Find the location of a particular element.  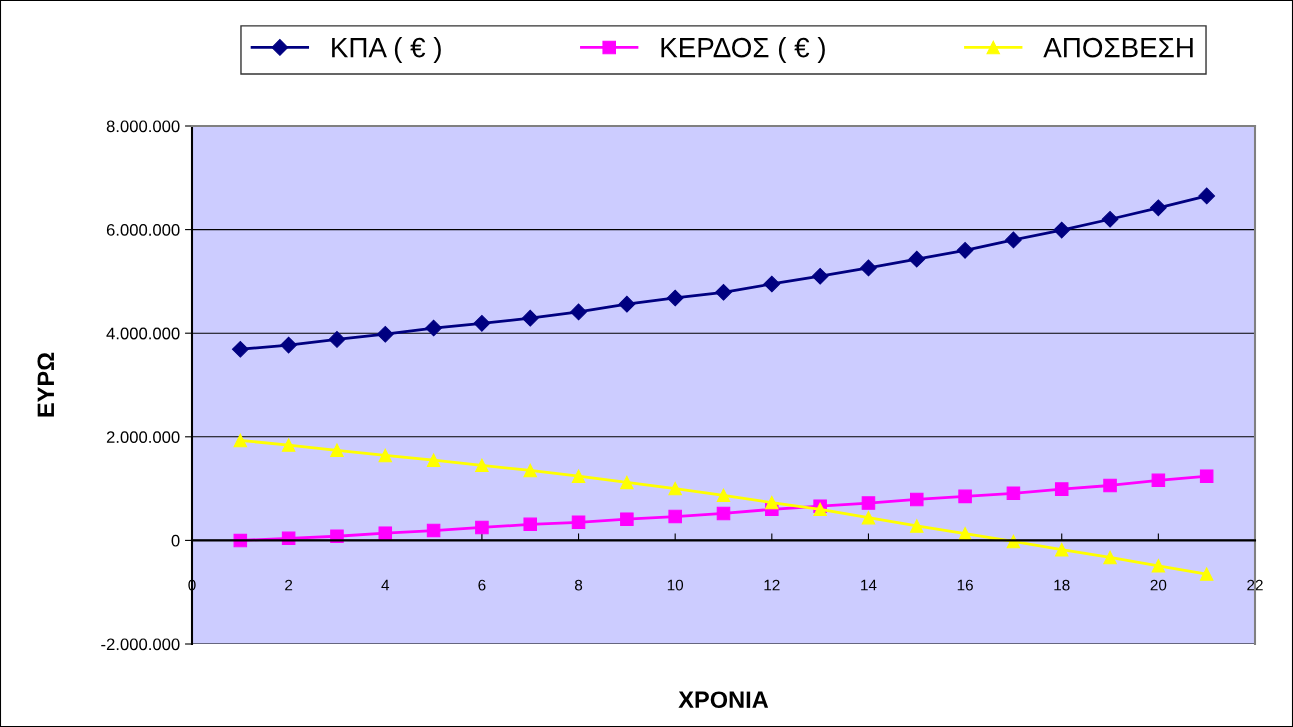

x-tick-label: 2 is located at coordinates (289, 585).